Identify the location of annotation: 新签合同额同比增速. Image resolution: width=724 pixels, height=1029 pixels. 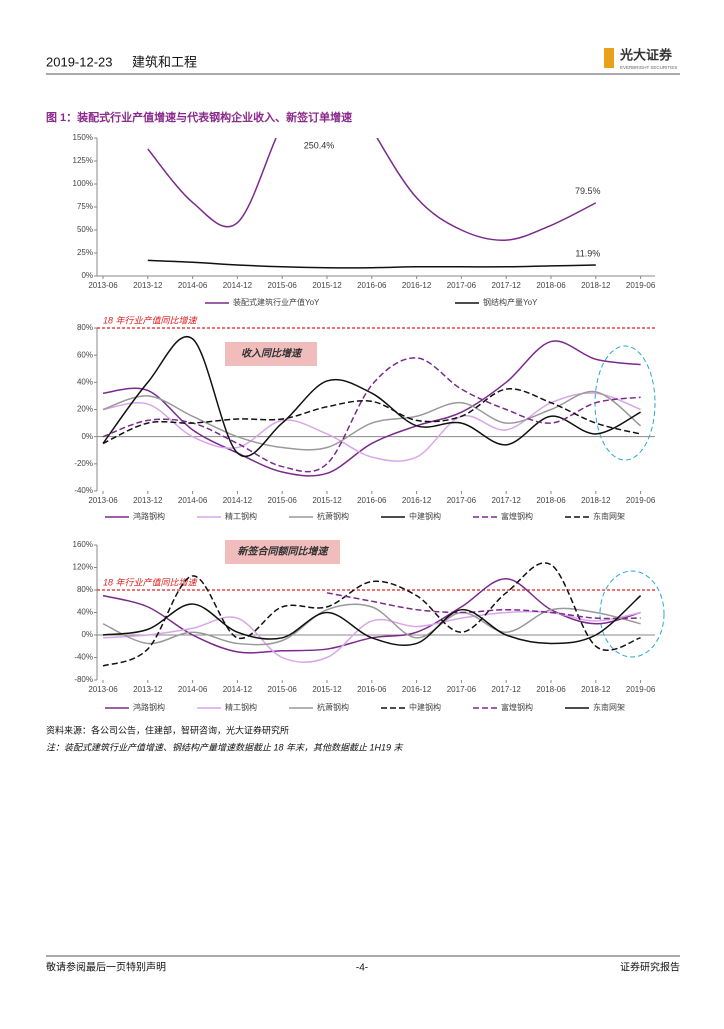
(284, 552).